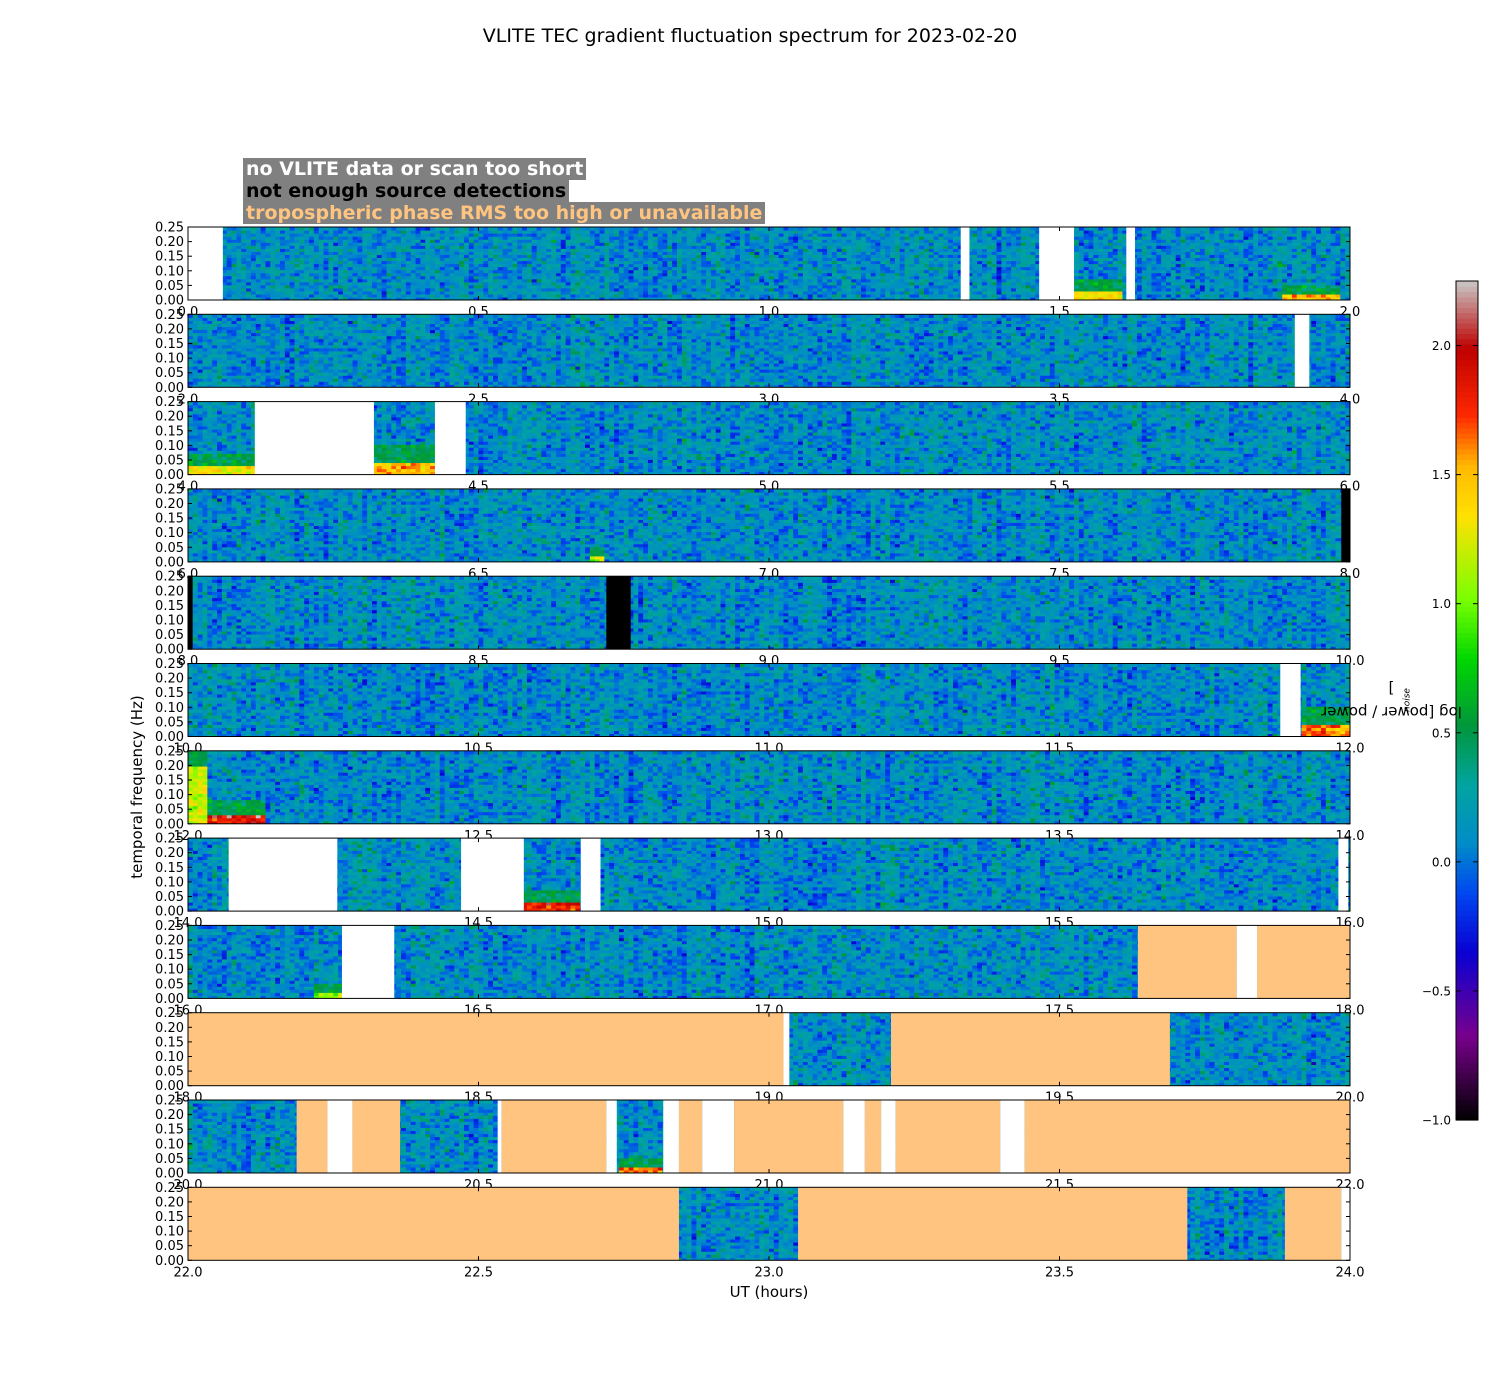  Describe the element at coordinates (414, 169) in the screenshot. I see `legend-entry-no-data: no VLITE data or scan too short` at that location.